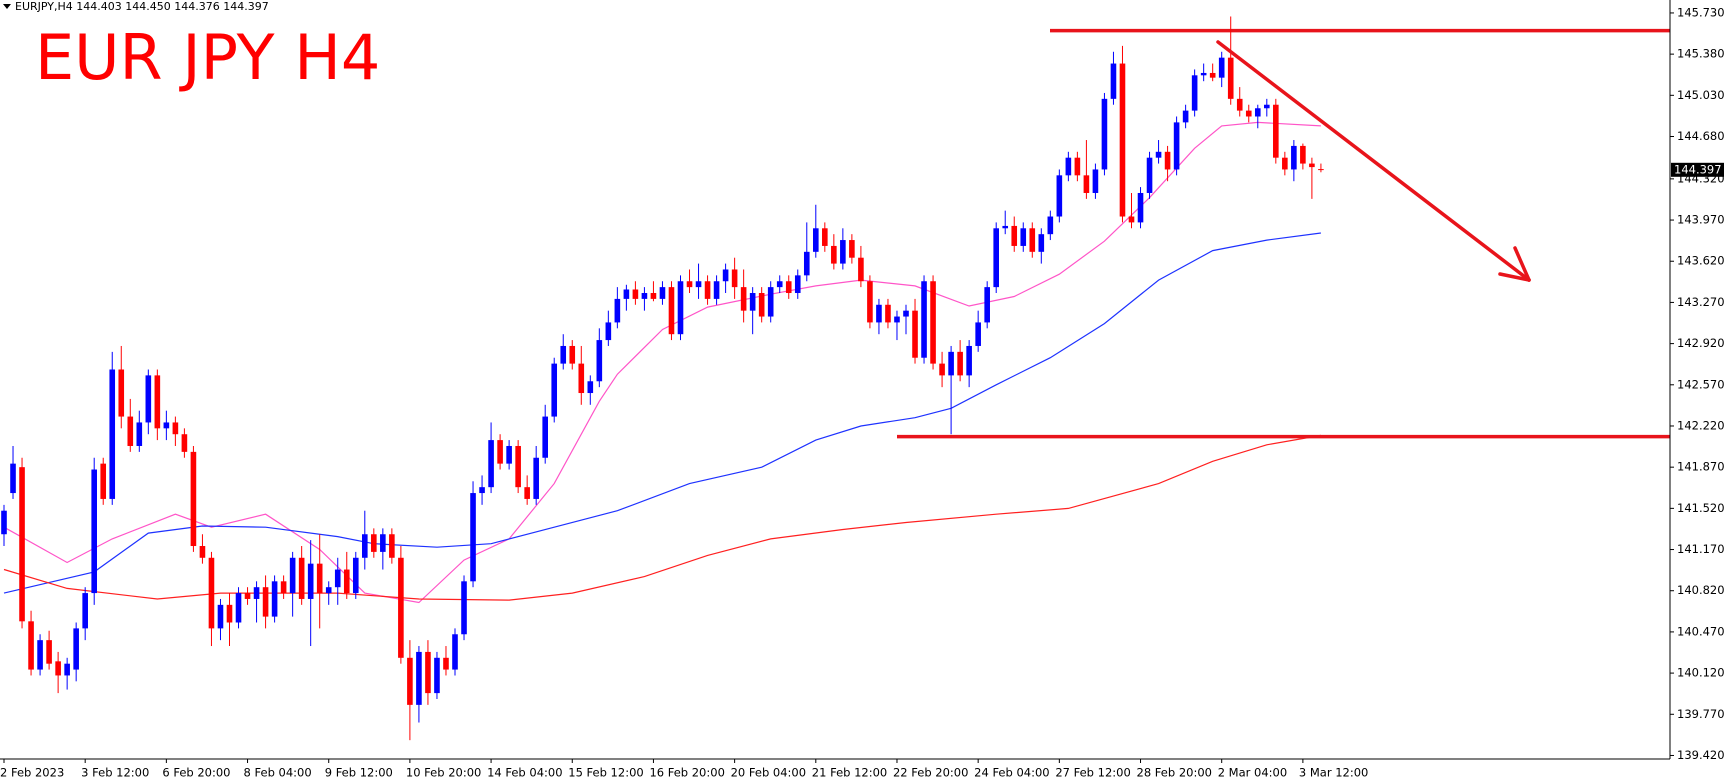 The image size is (1725, 784). I want to click on y-tick-label: 142.920, so click(1701, 343).